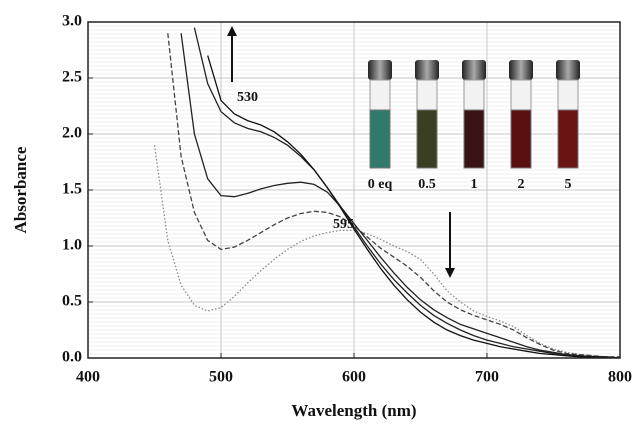 The width and height of the screenshot is (639, 426). What do you see at coordinates (72, 245) in the screenshot?
I see `y-tick-label: 1.0` at bounding box center [72, 245].